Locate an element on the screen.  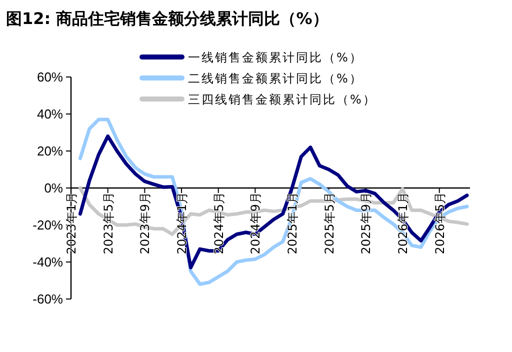
y-tick-label: 0% is located at coordinates (54, 188).